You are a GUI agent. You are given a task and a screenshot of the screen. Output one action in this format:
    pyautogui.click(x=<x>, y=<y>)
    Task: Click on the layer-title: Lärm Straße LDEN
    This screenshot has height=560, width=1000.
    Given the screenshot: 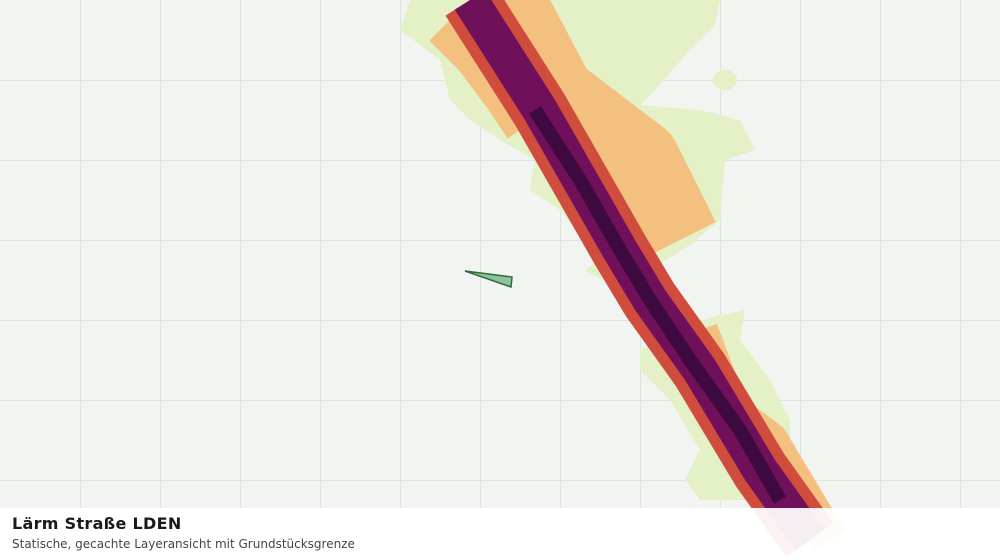 What is the action you would take?
    pyautogui.click(x=97, y=523)
    